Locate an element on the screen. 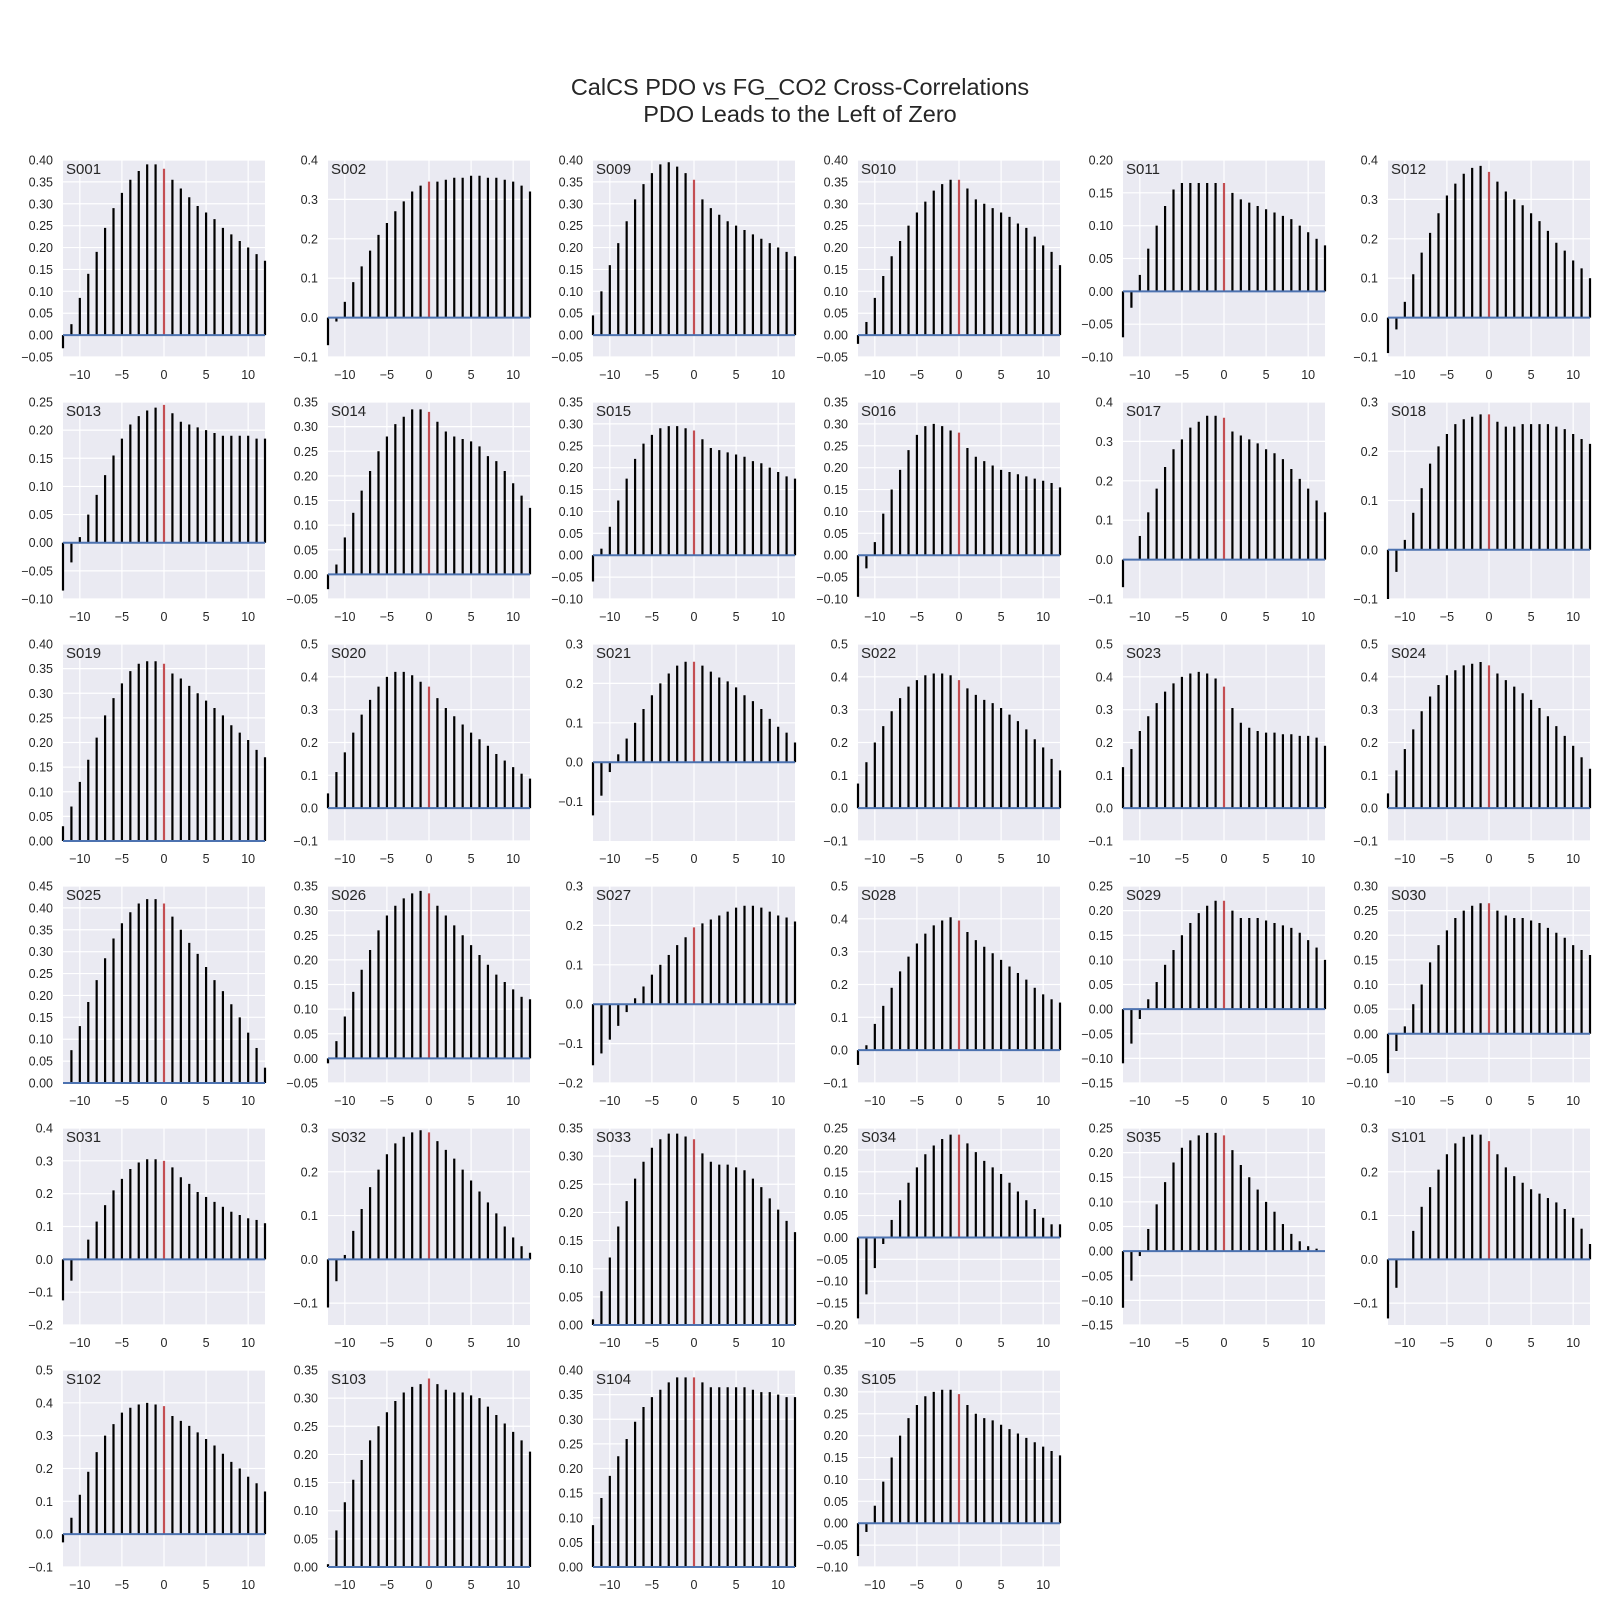 The width and height of the screenshot is (1600, 1600). panel-s020: S020 0.5 0.4 0.3 0.2 0.1 0.0 −0.1 −10 −5 0 5 10 is located at coordinates (412, 752).